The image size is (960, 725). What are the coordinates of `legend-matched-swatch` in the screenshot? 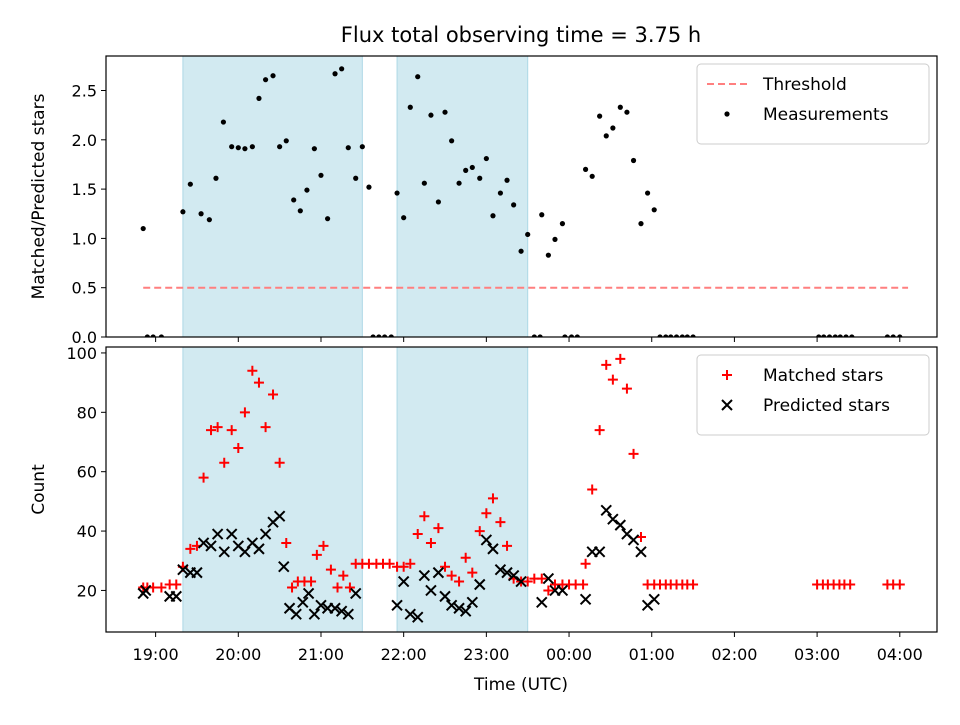 It's located at (727, 375).